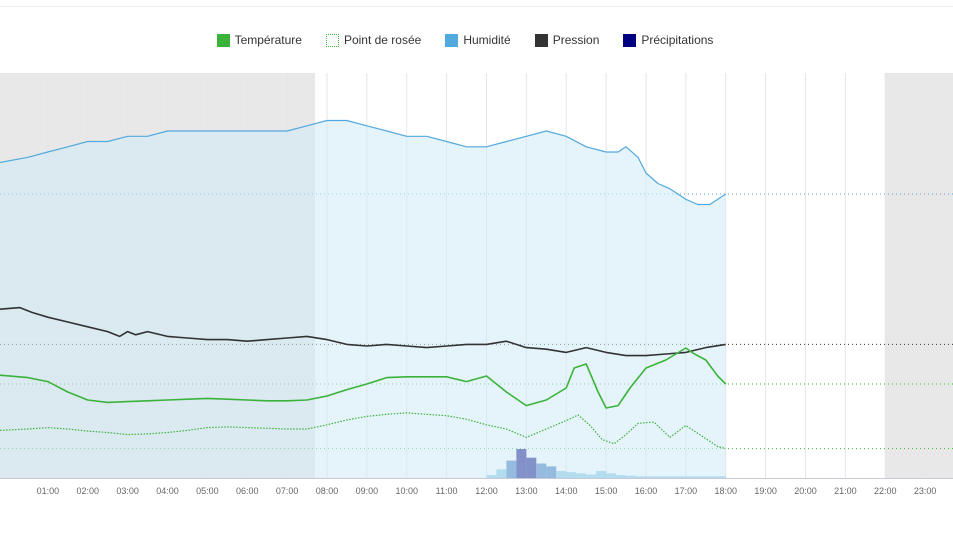  Describe the element at coordinates (476, 3) in the screenshot. I see `top-border` at that location.